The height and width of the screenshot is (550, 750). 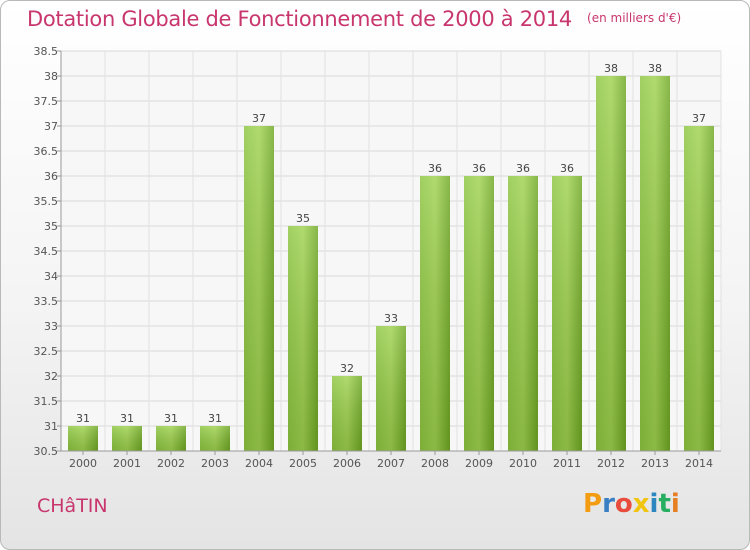 I want to click on y-tick-label: 31.5, so click(x=46, y=401).